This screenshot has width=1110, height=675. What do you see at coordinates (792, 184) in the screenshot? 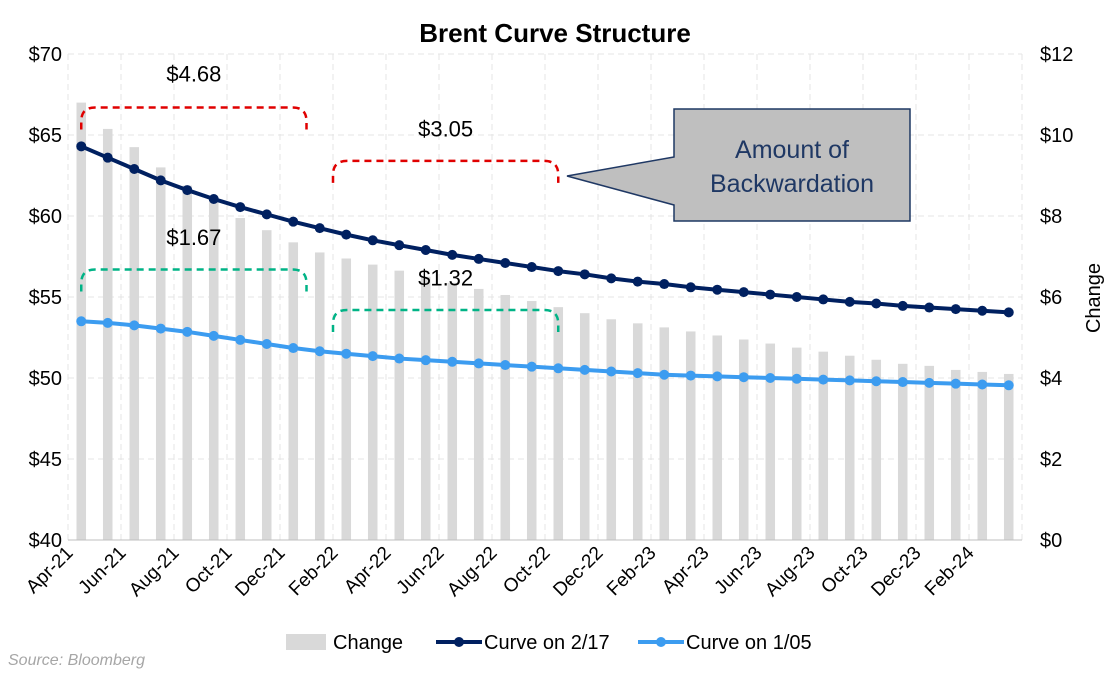
I see `callout-text: Backwardation` at bounding box center [792, 184].